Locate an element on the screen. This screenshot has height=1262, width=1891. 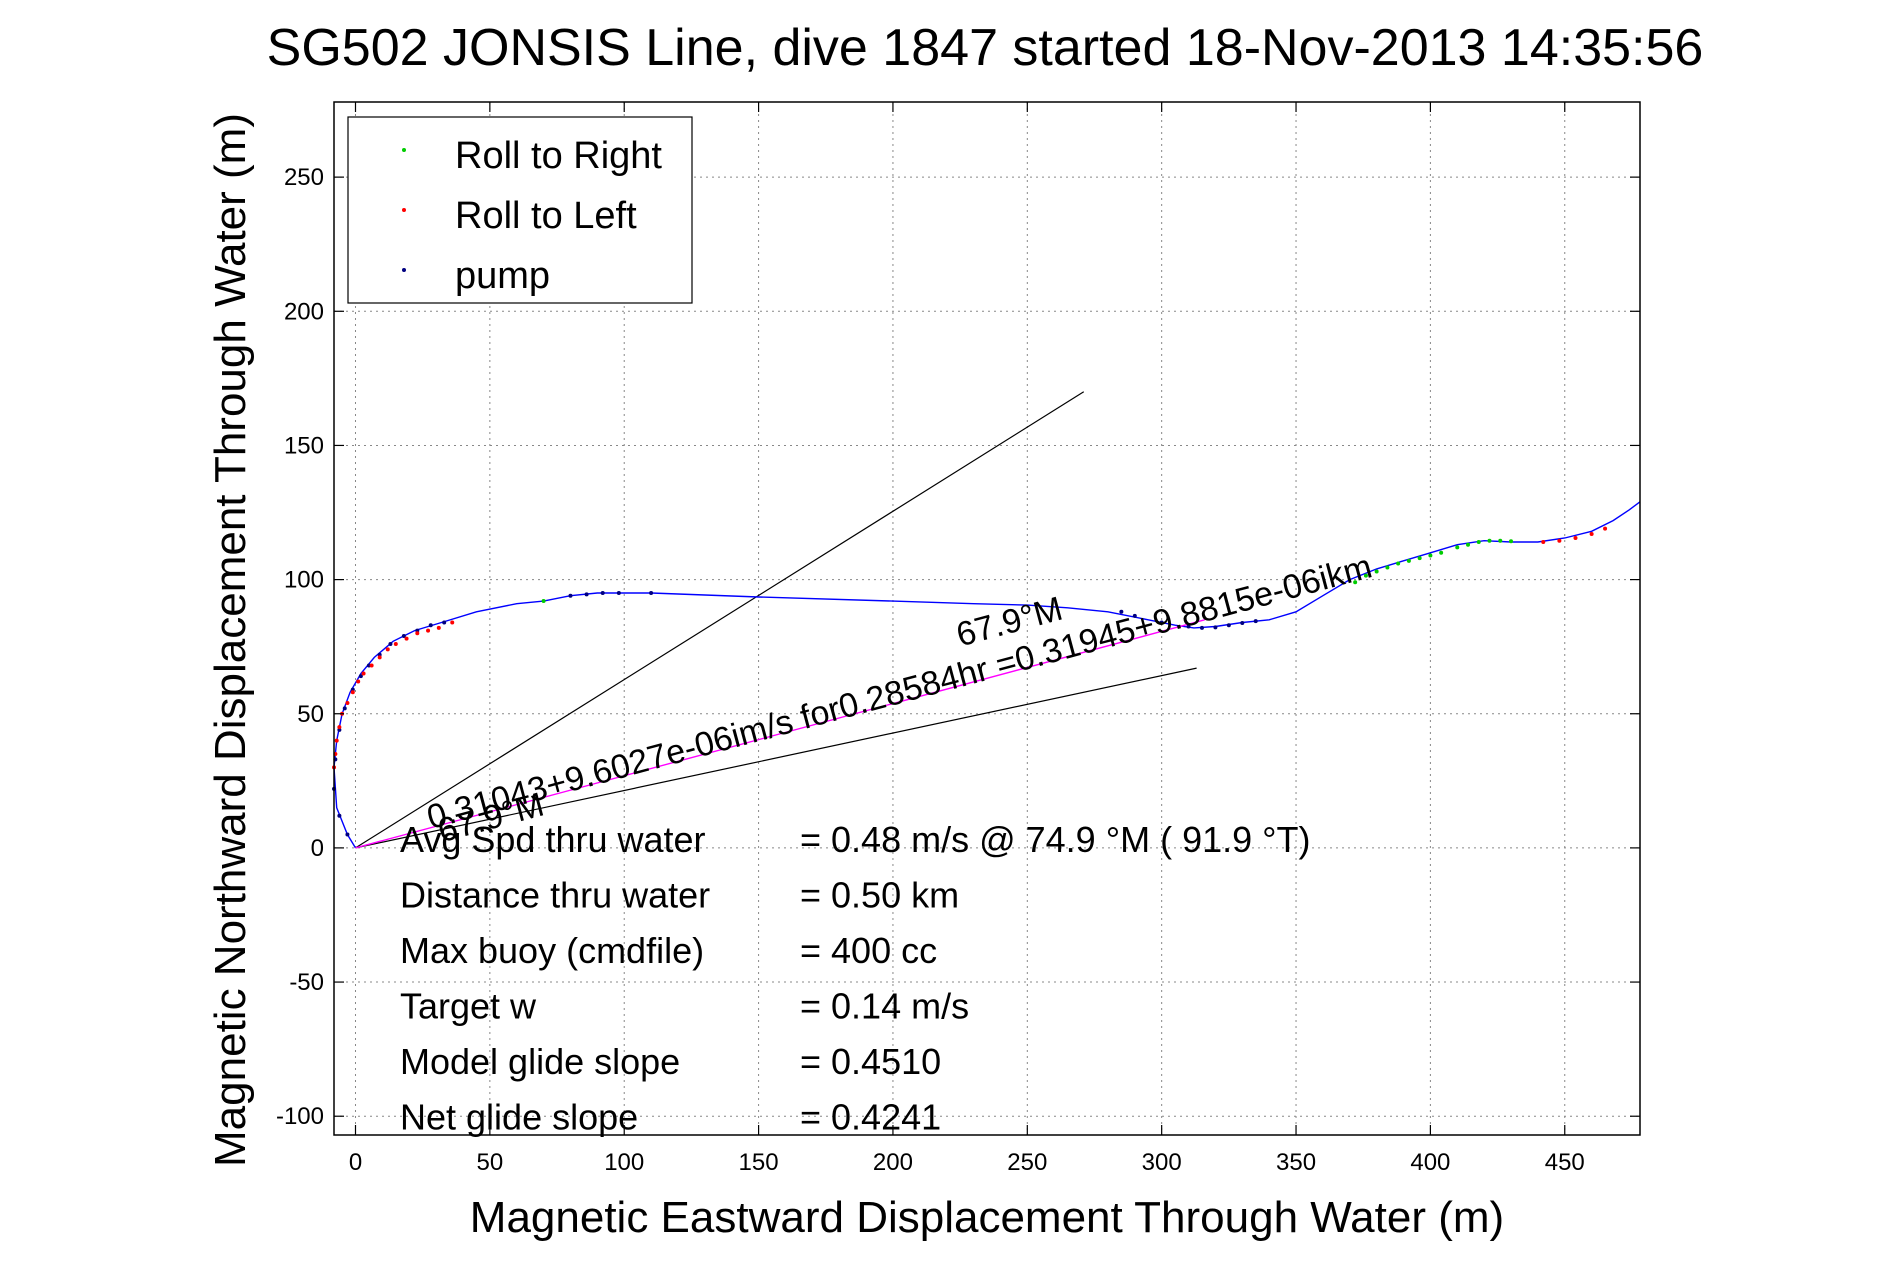
x-tick-label: 50 is located at coordinates (490, 1162).